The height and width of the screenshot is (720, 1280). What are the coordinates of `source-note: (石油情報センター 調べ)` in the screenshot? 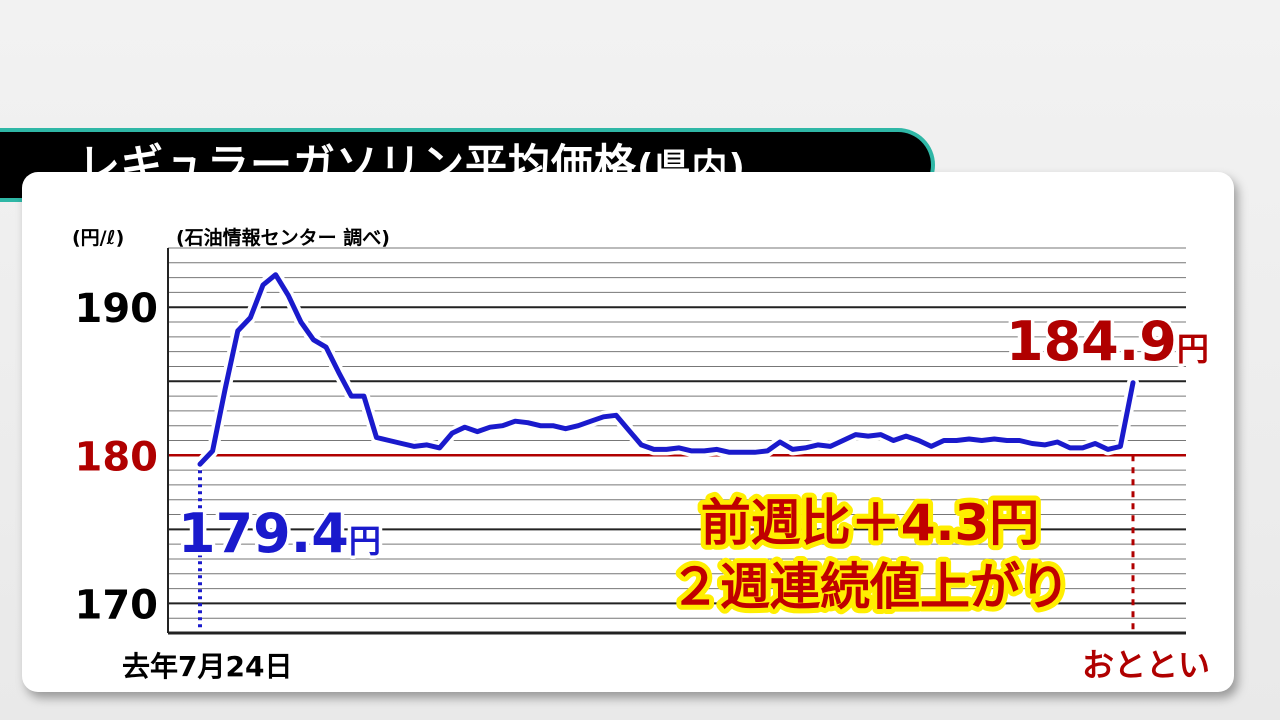 It's located at (283, 237).